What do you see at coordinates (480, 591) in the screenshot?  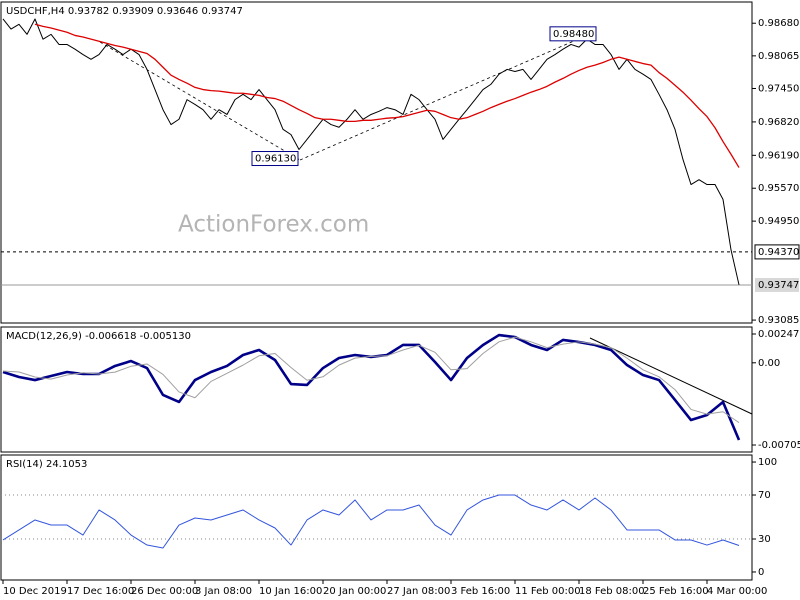 I see `x-tick-label: 3 Feb 16:00` at bounding box center [480, 591].